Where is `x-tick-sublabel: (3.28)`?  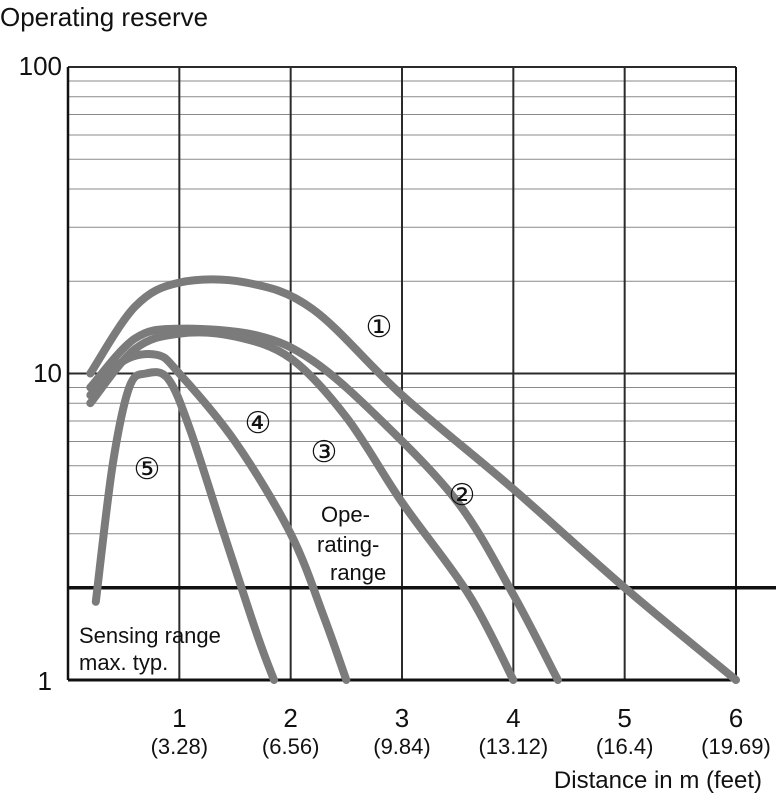
x-tick-sublabel: (3.28) is located at coordinates (179, 746).